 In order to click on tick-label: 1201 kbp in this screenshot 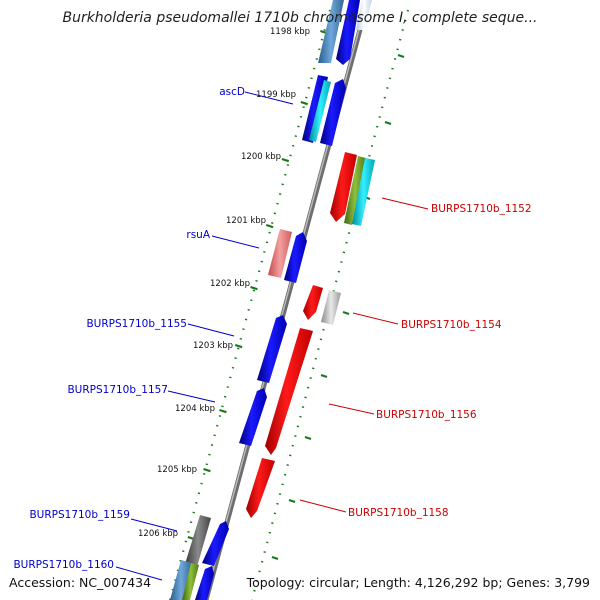, I will do `click(246, 221)`.